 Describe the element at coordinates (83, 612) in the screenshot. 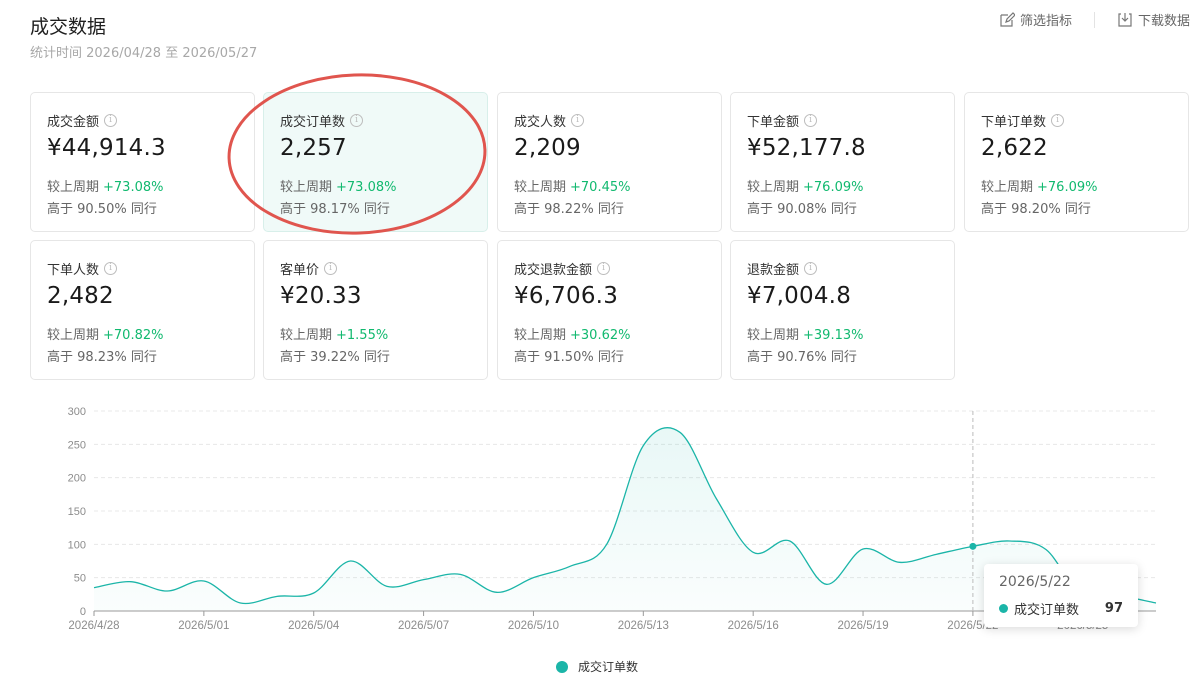

I see `y-tick-label: 0` at that location.